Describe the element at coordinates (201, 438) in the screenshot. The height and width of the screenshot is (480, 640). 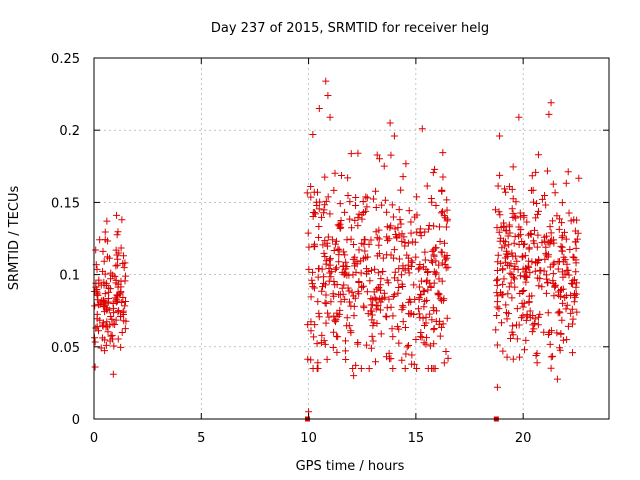
I see `x-tick-label: 5` at that location.